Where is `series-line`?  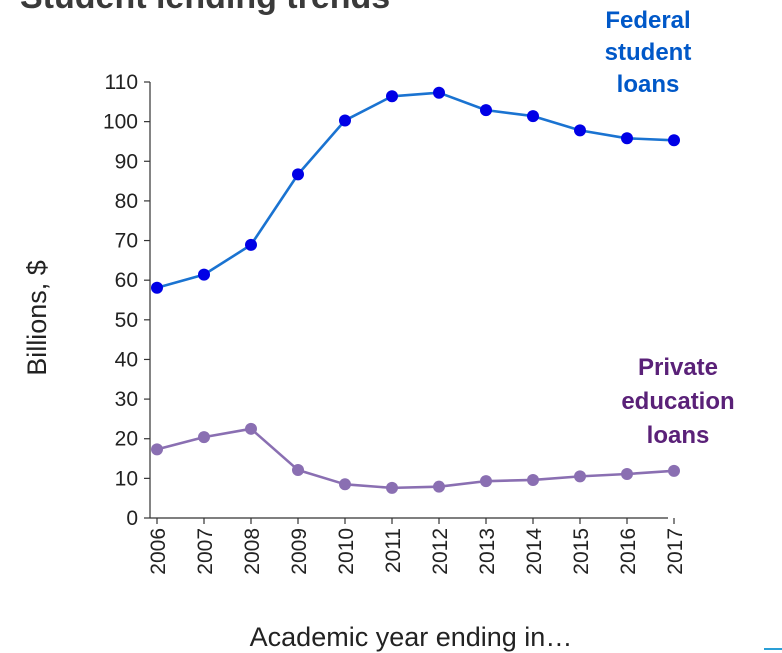
series-line is located at coordinates (415, 458).